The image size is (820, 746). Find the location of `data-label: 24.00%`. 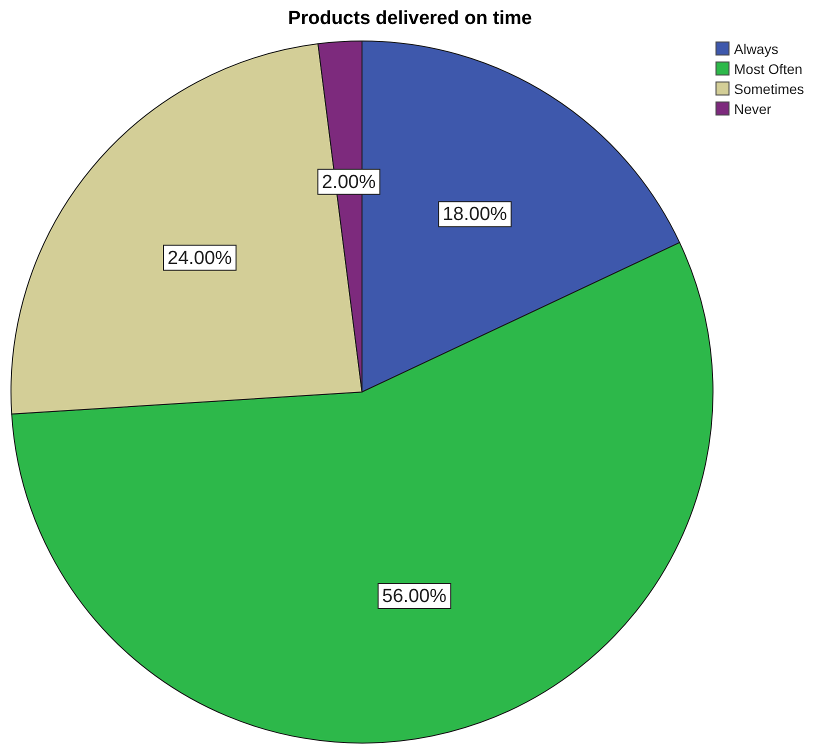

data-label: 24.00% is located at coordinates (200, 257).